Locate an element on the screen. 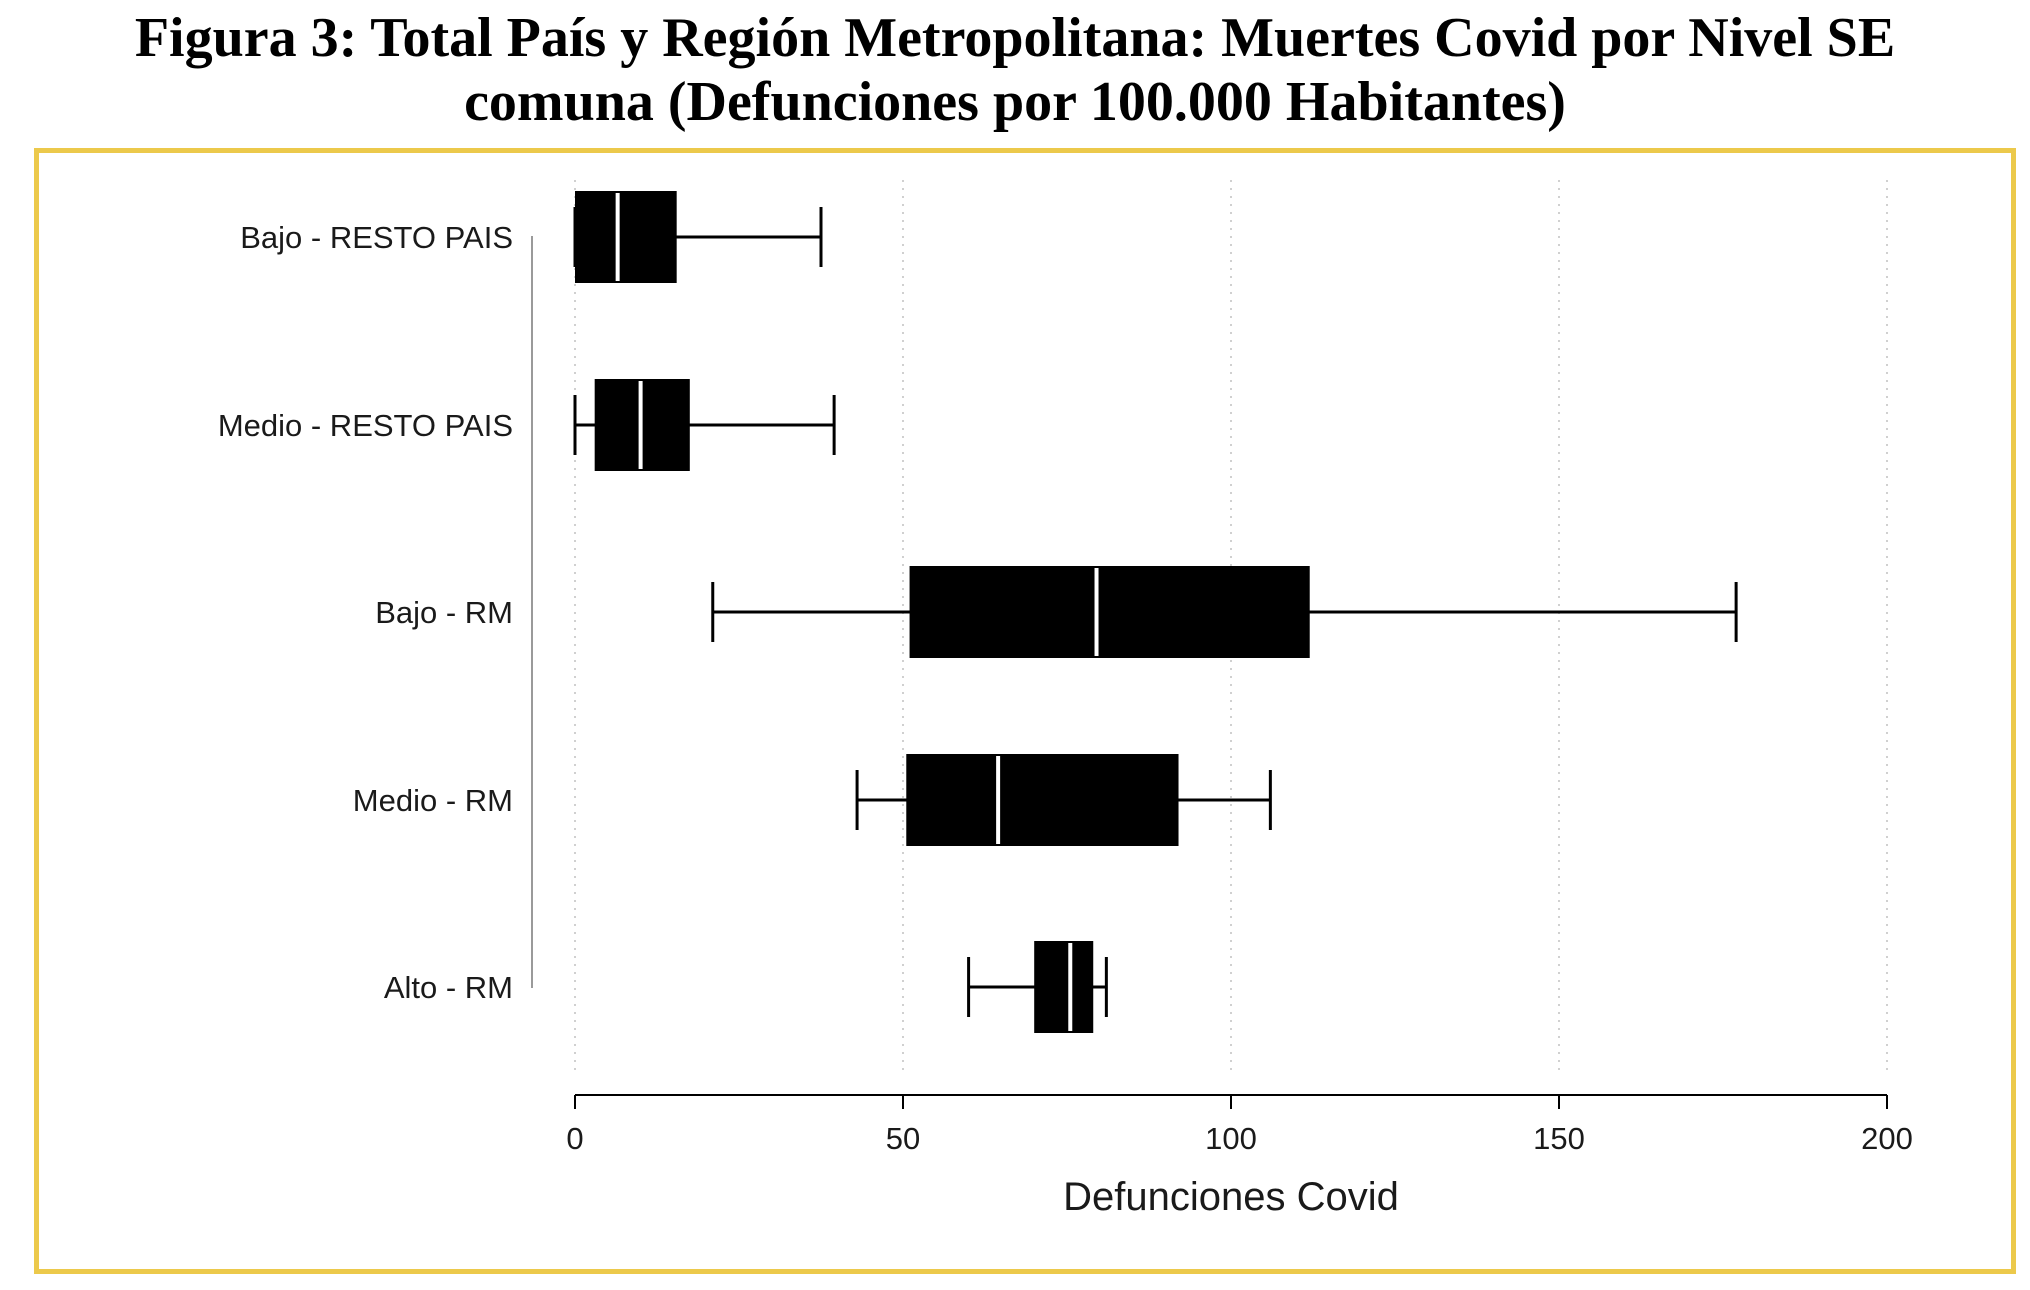 This screenshot has width=2030, height=1290. category-label-medio-rm: Medio - RM is located at coordinates (433, 800).